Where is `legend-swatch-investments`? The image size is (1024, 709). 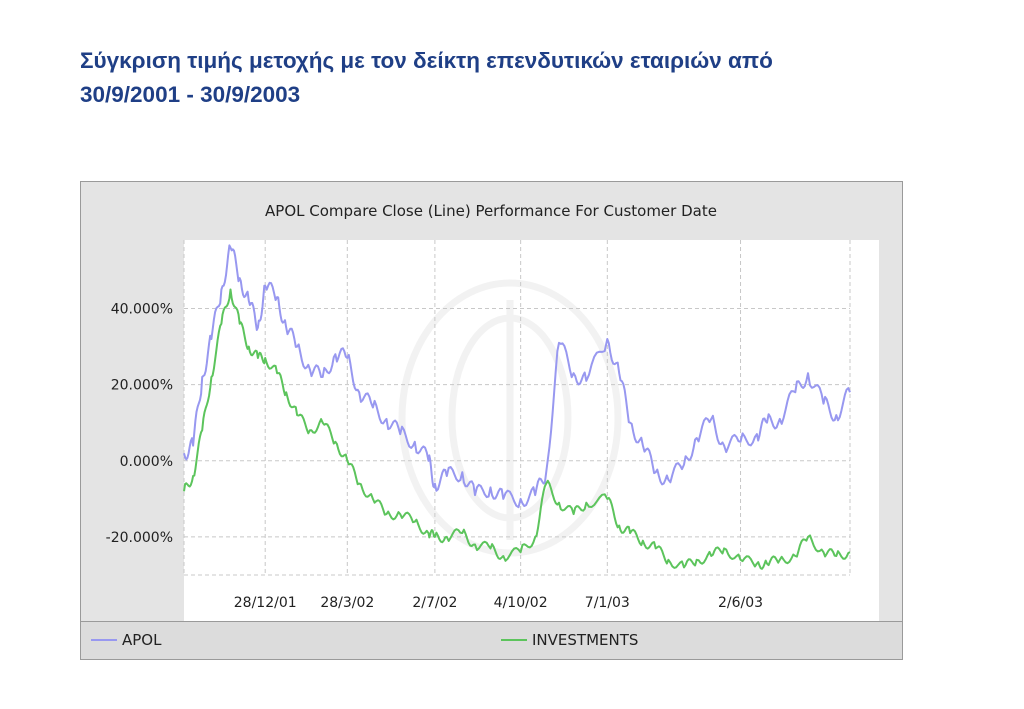
legend-swatch-investments is located at coordinates (514, 640).